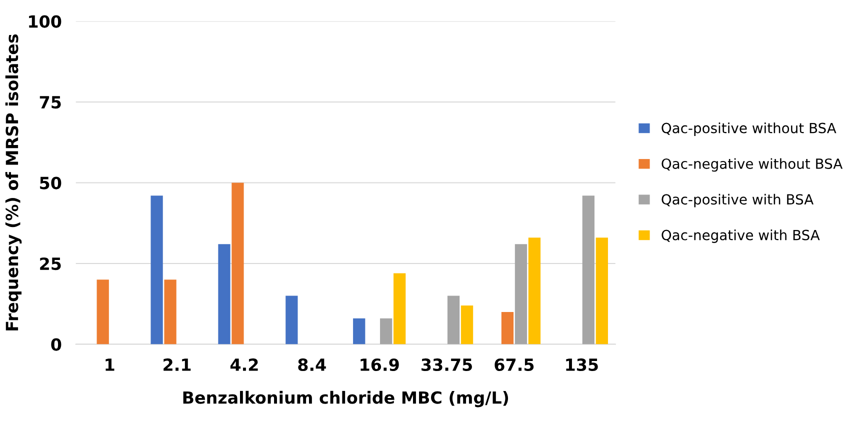 This screenshot has height=425, width=843. Describe the element at coordinates (45, 21) in the screenshot. I see `y-tick-label: 100` at that location.